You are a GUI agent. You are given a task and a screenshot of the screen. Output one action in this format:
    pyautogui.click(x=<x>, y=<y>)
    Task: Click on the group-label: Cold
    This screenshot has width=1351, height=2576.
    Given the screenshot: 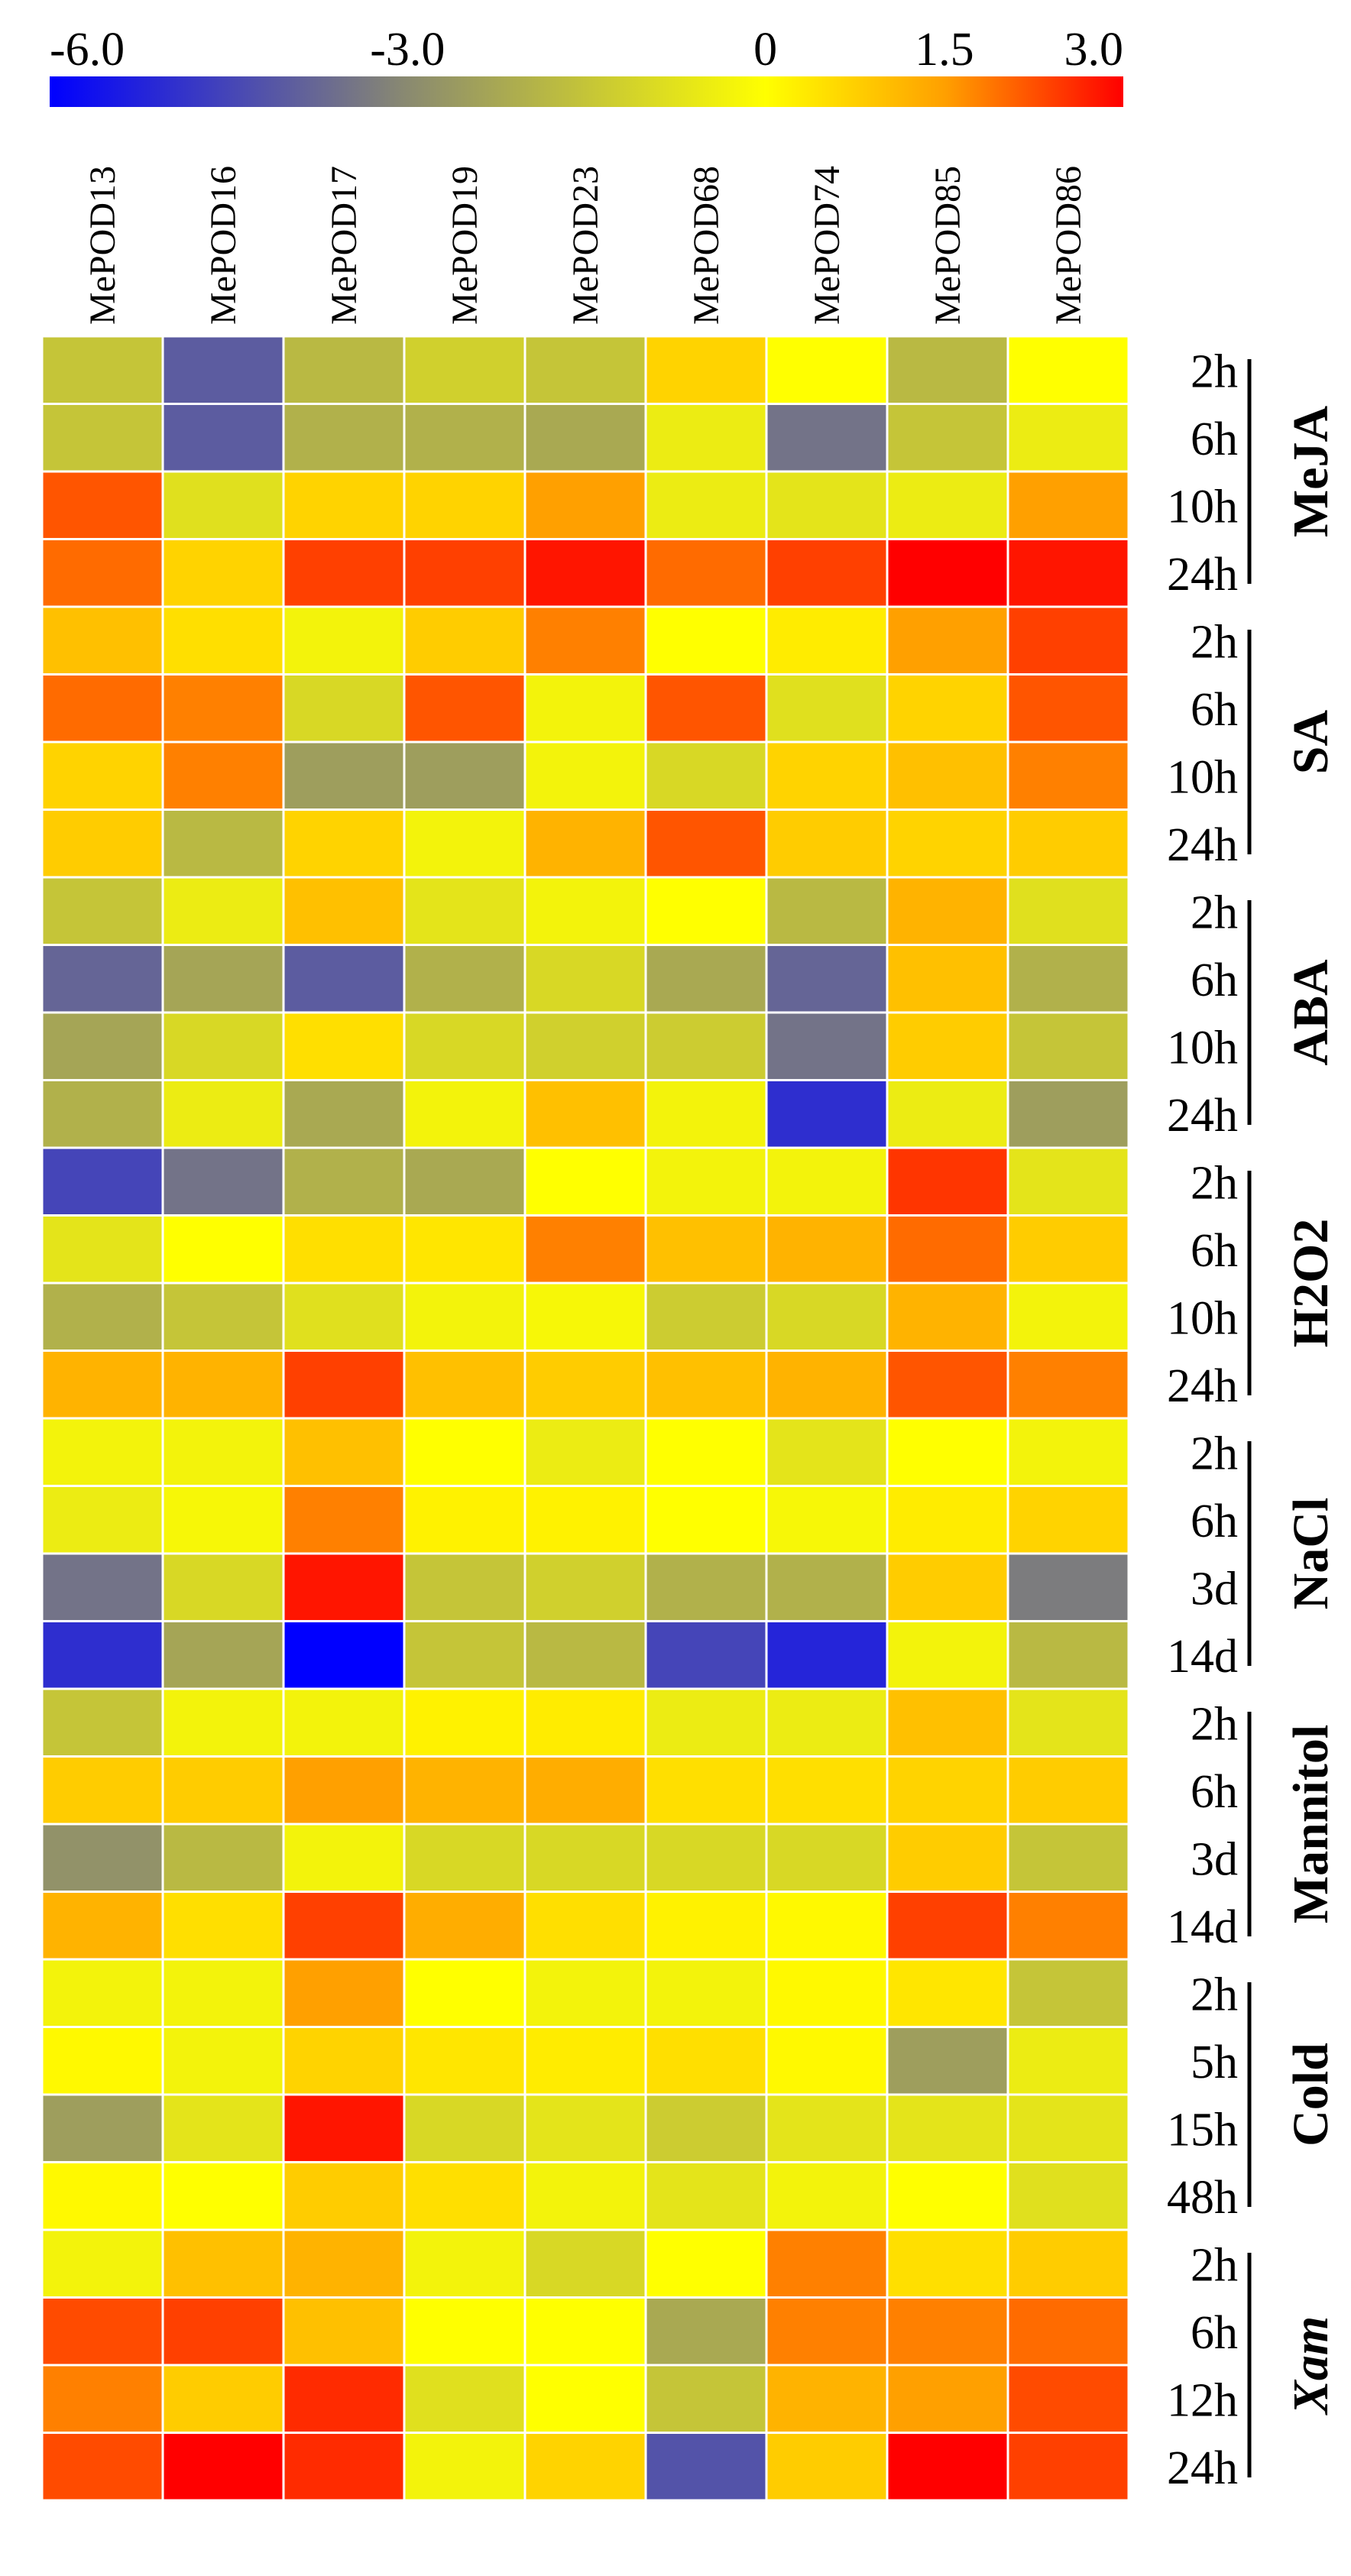 What is the action you would take?
    pyautogui.click(x=1311, y=2095)
    